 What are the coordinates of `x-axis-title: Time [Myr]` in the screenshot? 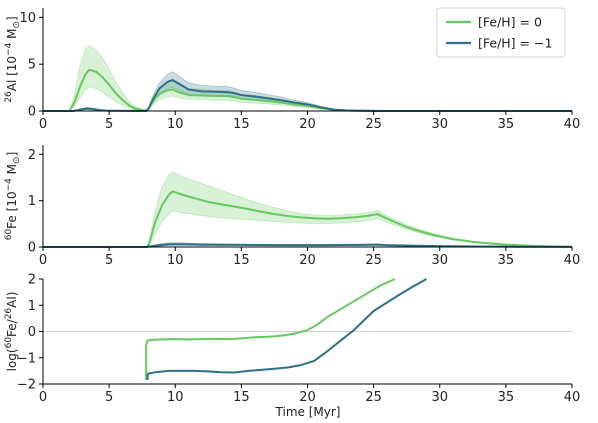 It's located at (308, 412).